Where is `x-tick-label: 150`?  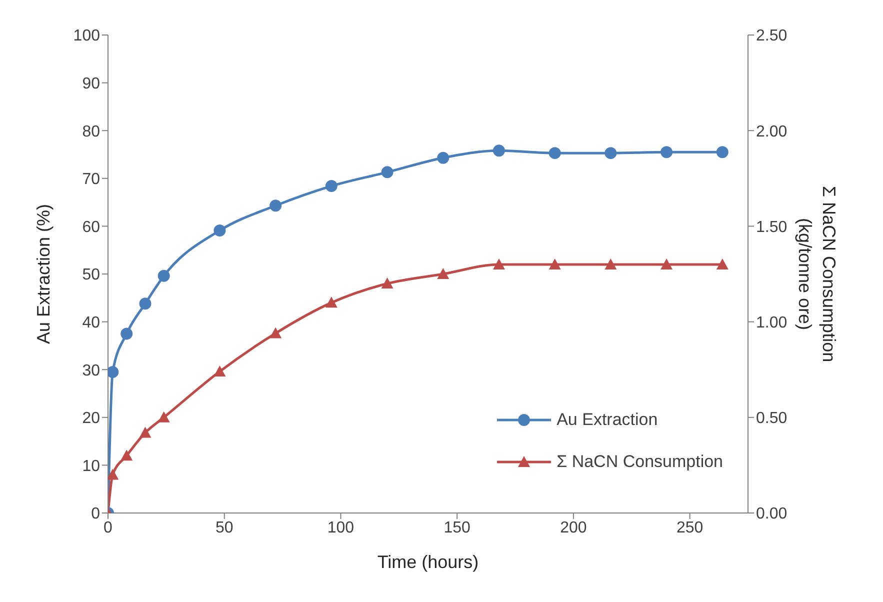
x-tick-label: 150 is located at coordinates (457, 527).